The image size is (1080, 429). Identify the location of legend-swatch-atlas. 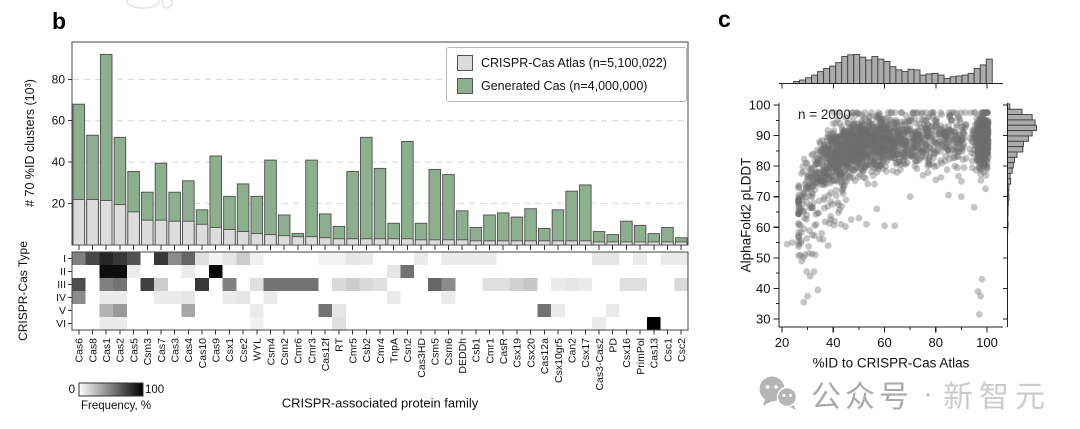
(465, 63).